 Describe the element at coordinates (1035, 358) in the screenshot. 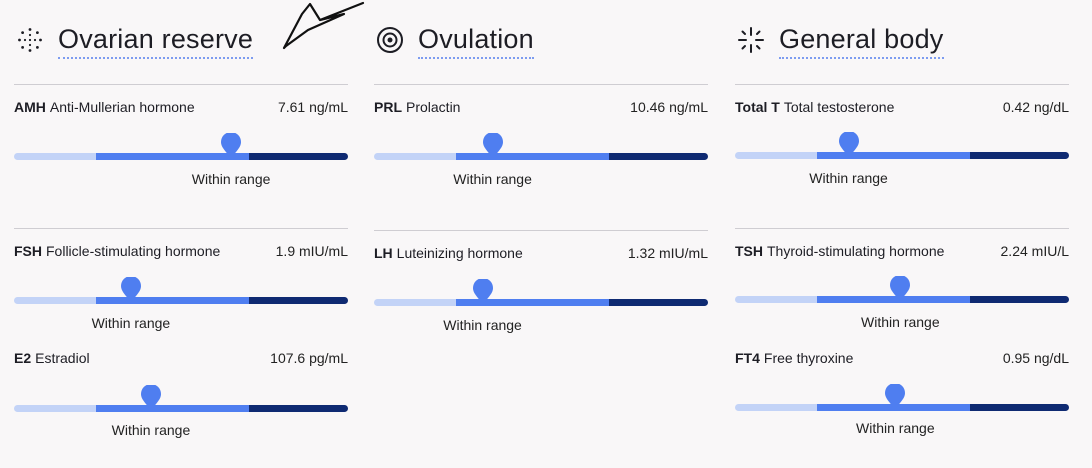

I see `biomarker-value: 0.95 ng/dL` at that location.